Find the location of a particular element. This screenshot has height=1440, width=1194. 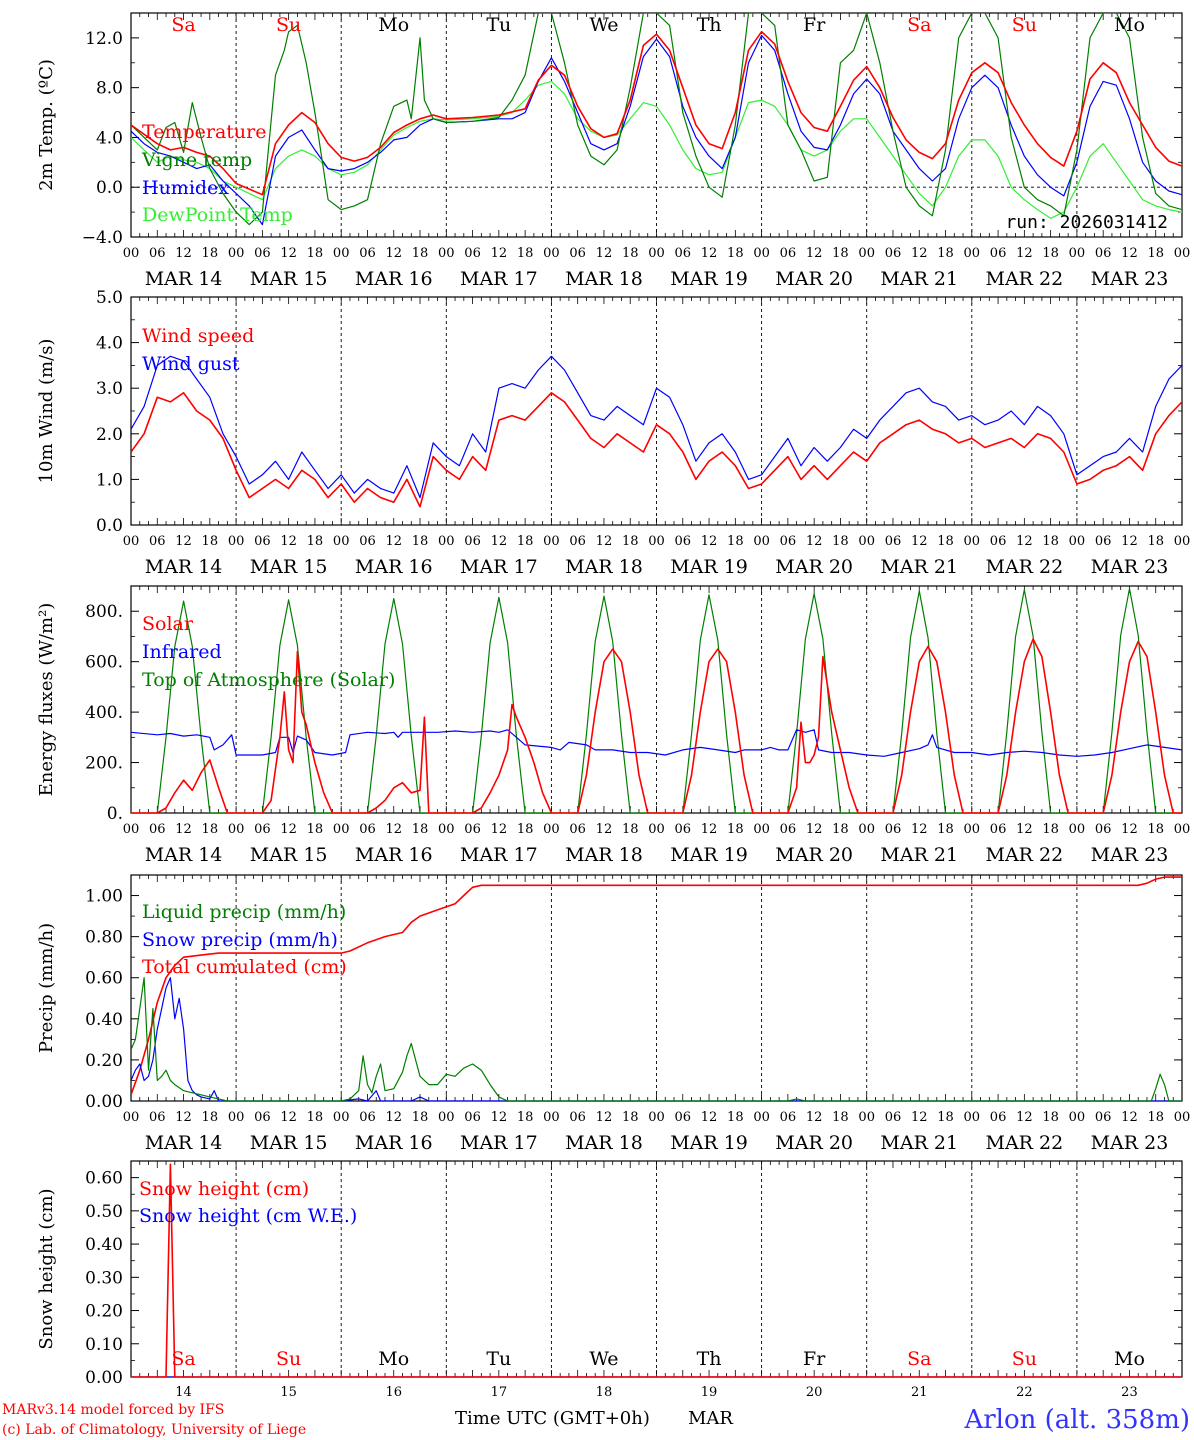

legend-entry: Top of Atmosphere (Solar) is located at coordinates (268, 680).